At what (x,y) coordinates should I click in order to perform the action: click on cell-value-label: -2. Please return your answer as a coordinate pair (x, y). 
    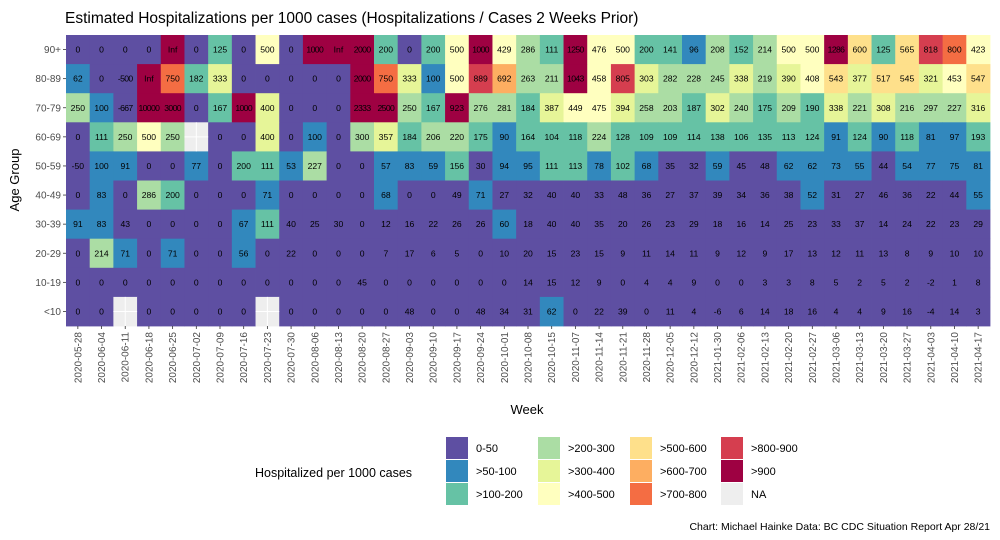
    Looking at the image, I should click on (931, 282).